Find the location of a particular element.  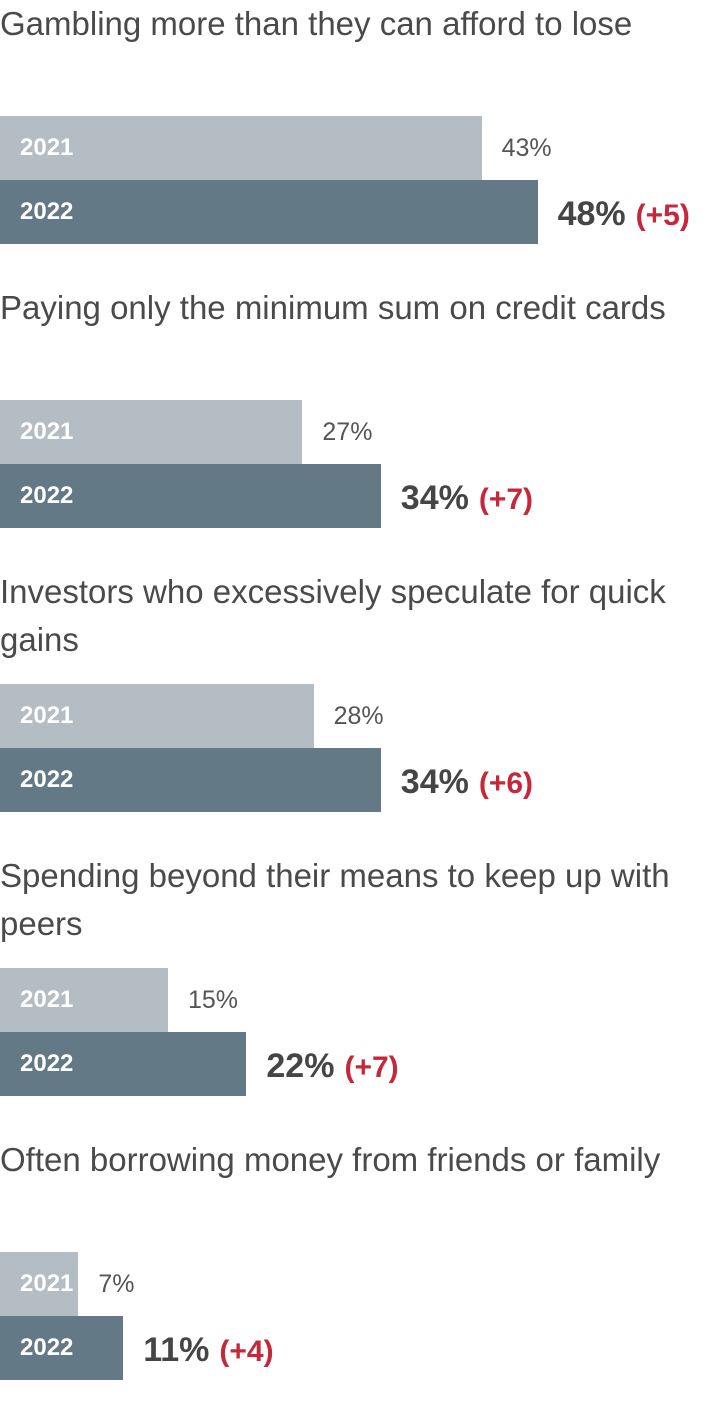

value-label-2021: 7% is located at coordinates (116, 1284).